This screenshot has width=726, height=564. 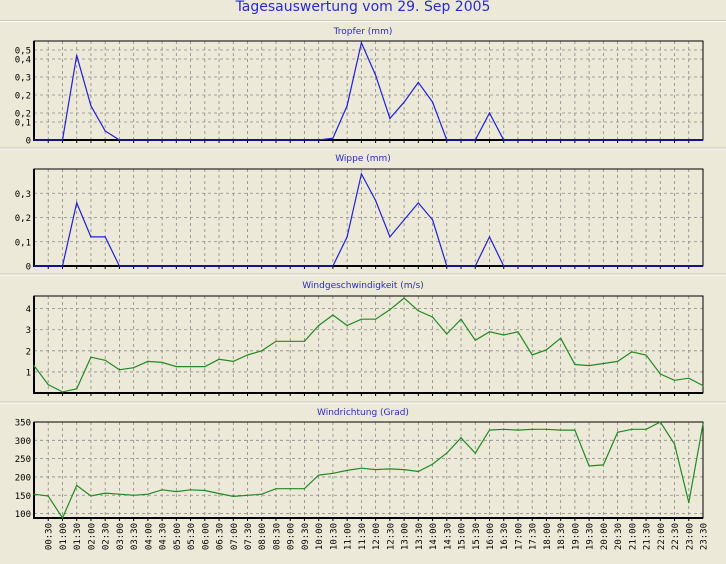 I want to click on y-tick-label: 0,4, so click(x=23, y=61).